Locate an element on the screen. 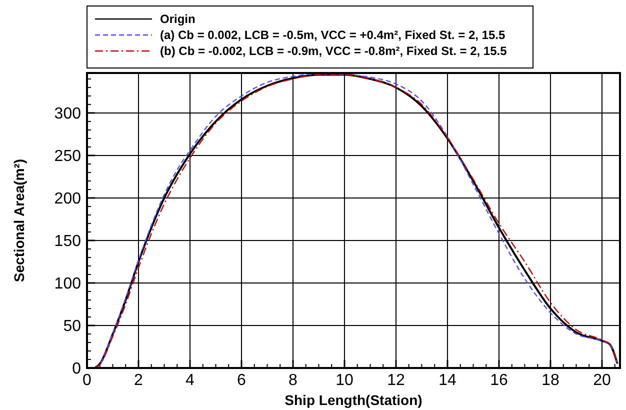 Image resolution: width=626 pixels, height=410 pixels. y-tick-label: 100 is located at coordinates (68, 284).